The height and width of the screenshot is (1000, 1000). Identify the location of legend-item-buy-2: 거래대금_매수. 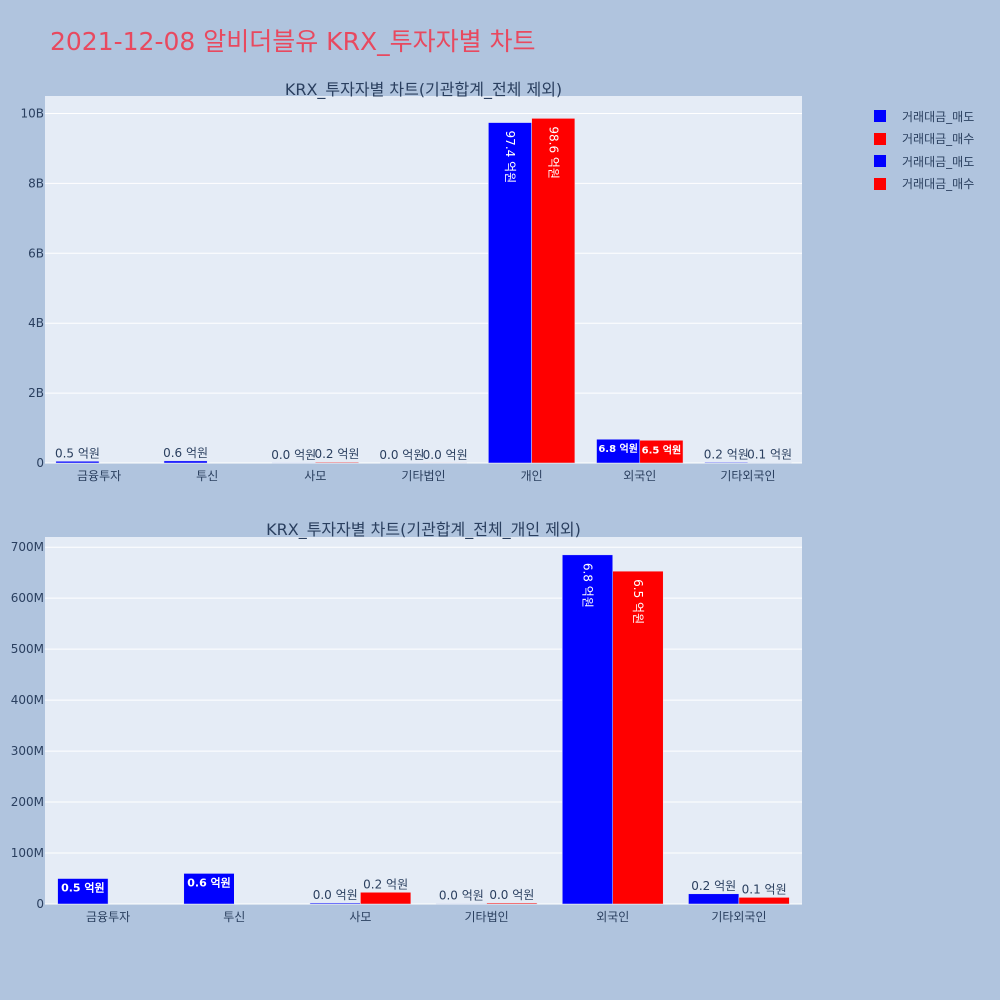
(924, 184).